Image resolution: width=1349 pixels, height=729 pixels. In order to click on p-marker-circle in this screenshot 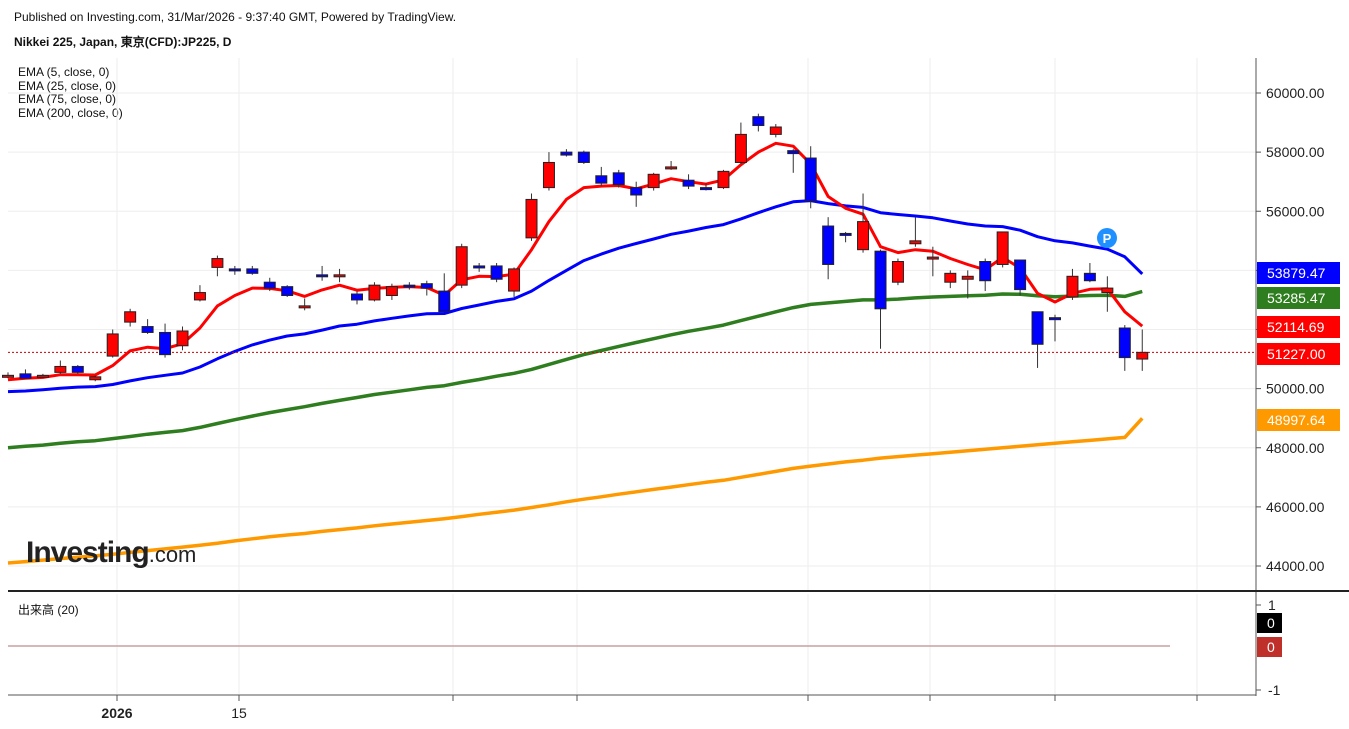, I will do `click(1107, 238)`.